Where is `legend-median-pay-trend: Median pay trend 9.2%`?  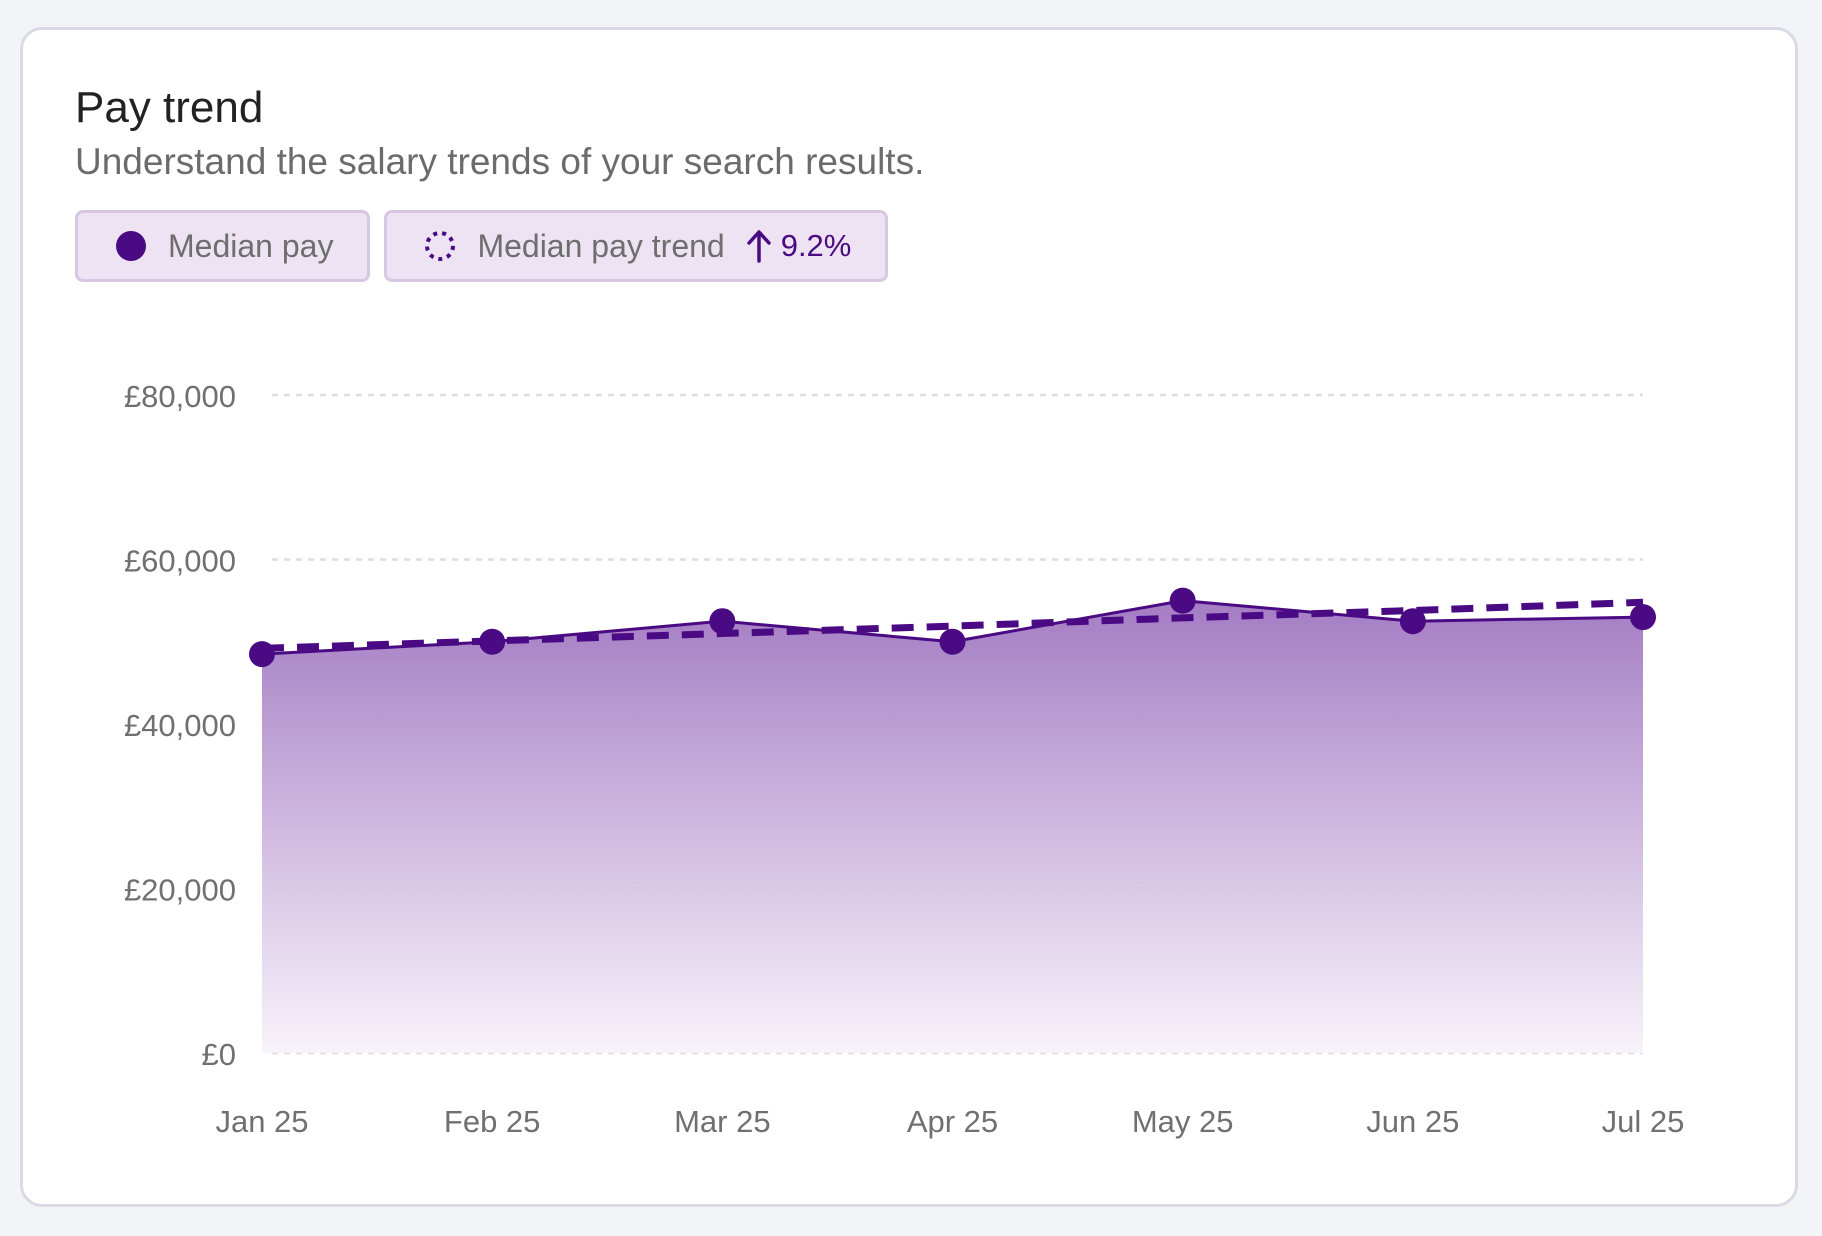 legend-median-pay-trend: Median pay trend 9.2% is located at coordinates (636, 246).